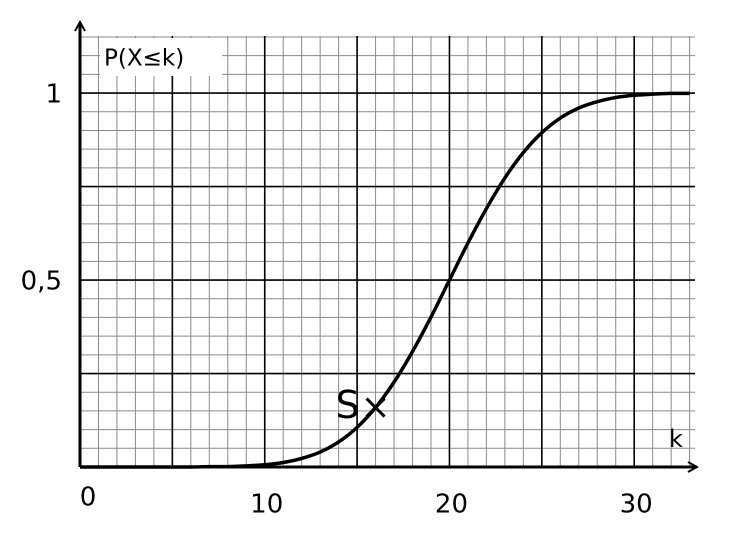  What do you see at coordinates (375, 407) in the screenshot?
I see `point-cross` at bounding box center [375, 407].